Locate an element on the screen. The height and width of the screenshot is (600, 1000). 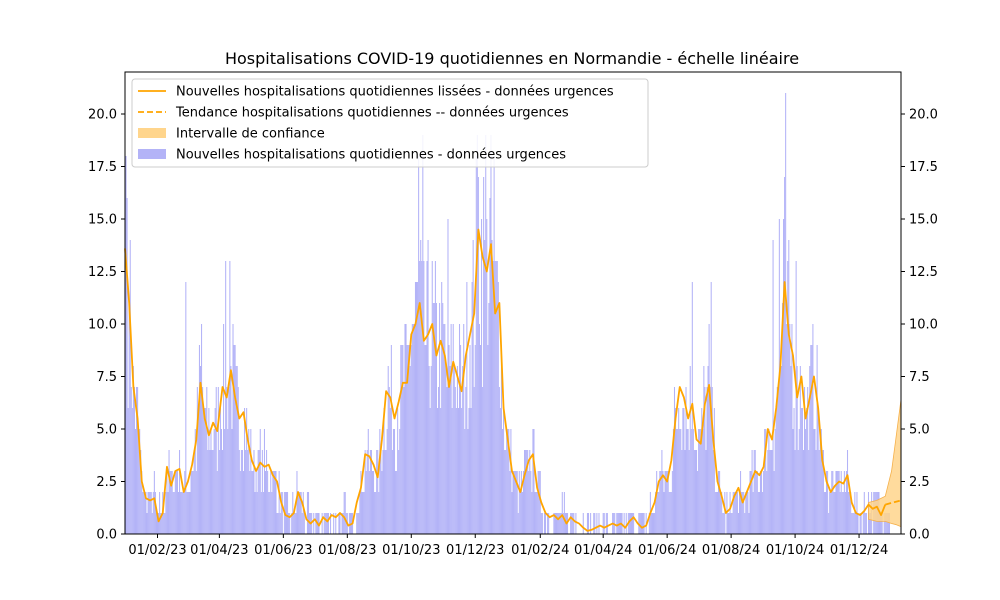
x-tick-label: 01/04/23 is located at coordinates (219, 550).